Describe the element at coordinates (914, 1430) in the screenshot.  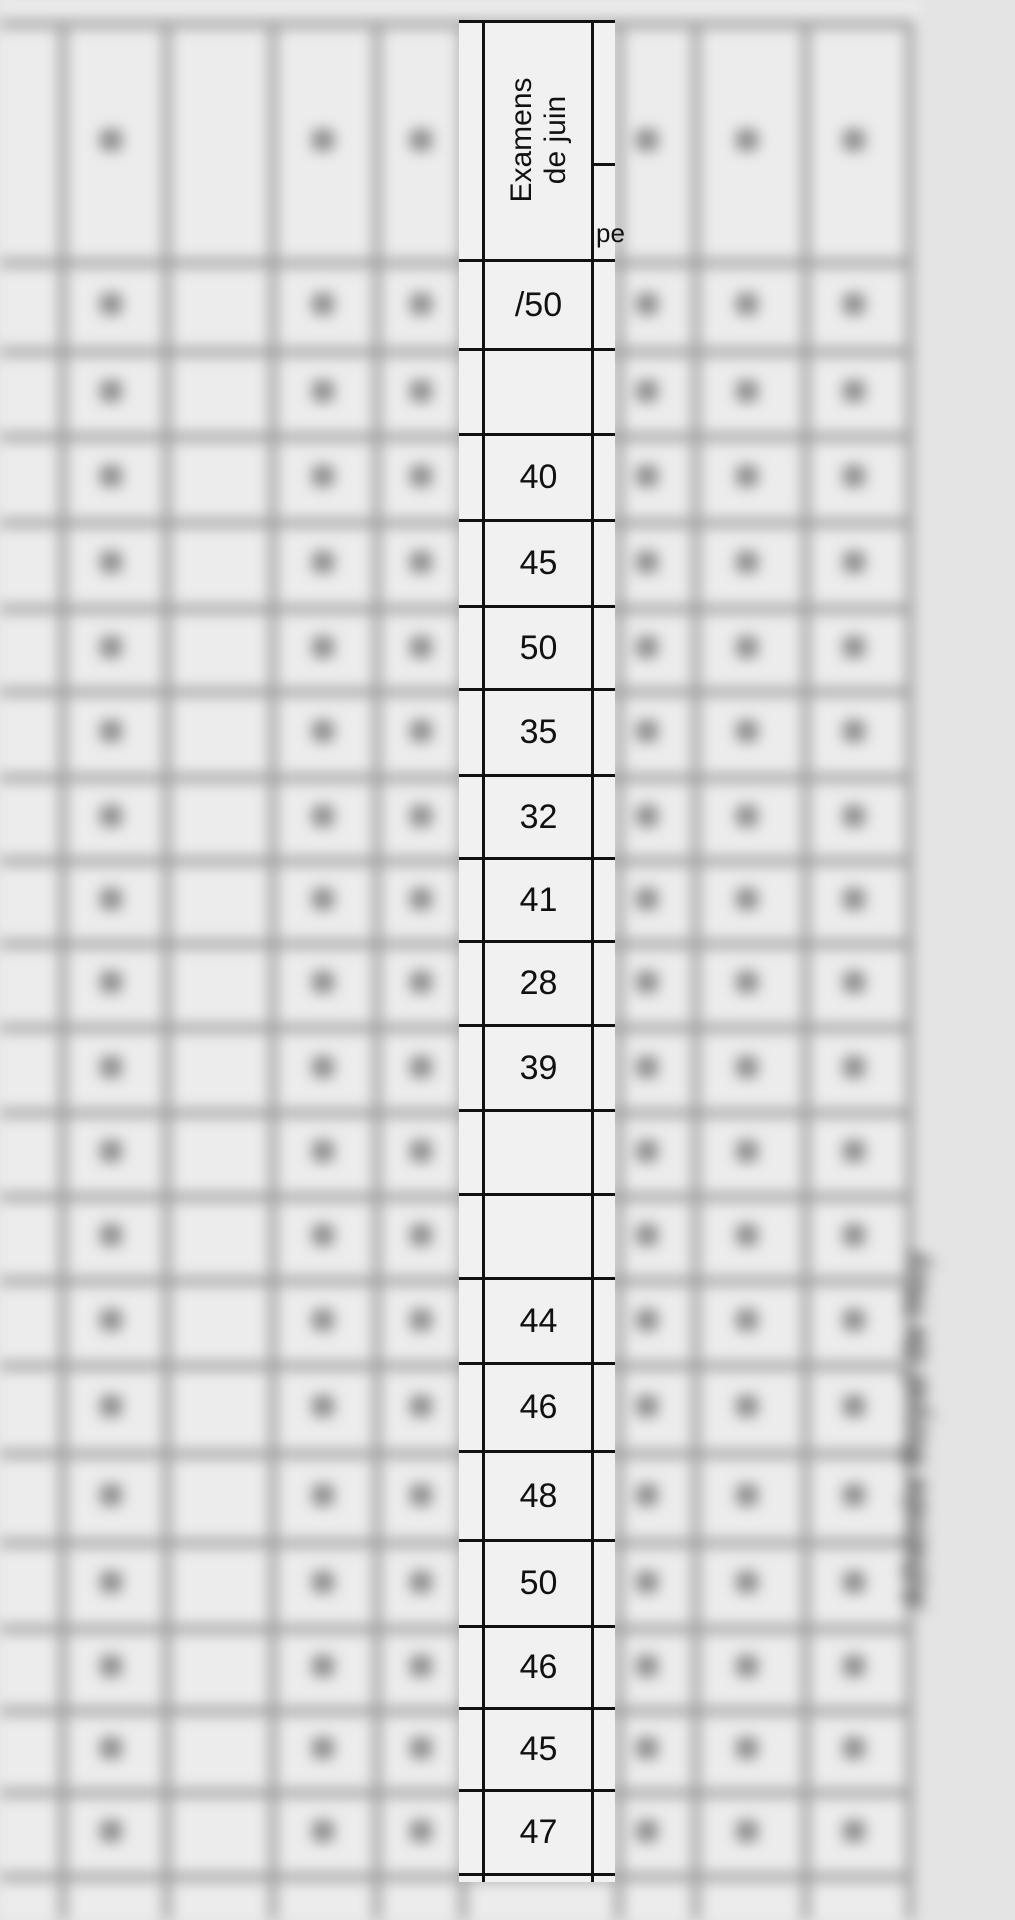
I see `school-name: Athénée Royal de Huy` at that location.